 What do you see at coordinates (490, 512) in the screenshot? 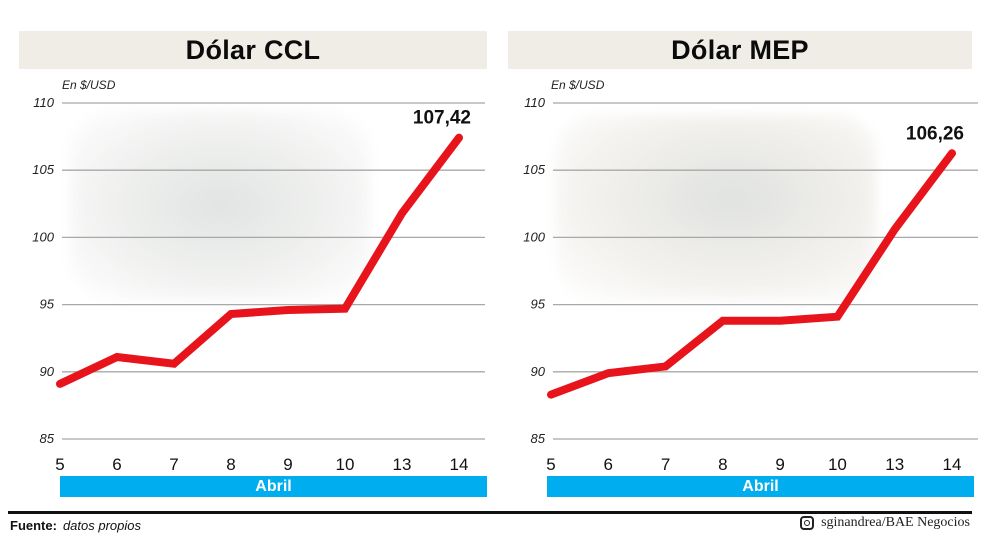
I see `footer-divider` at bounding box center [490, 512].